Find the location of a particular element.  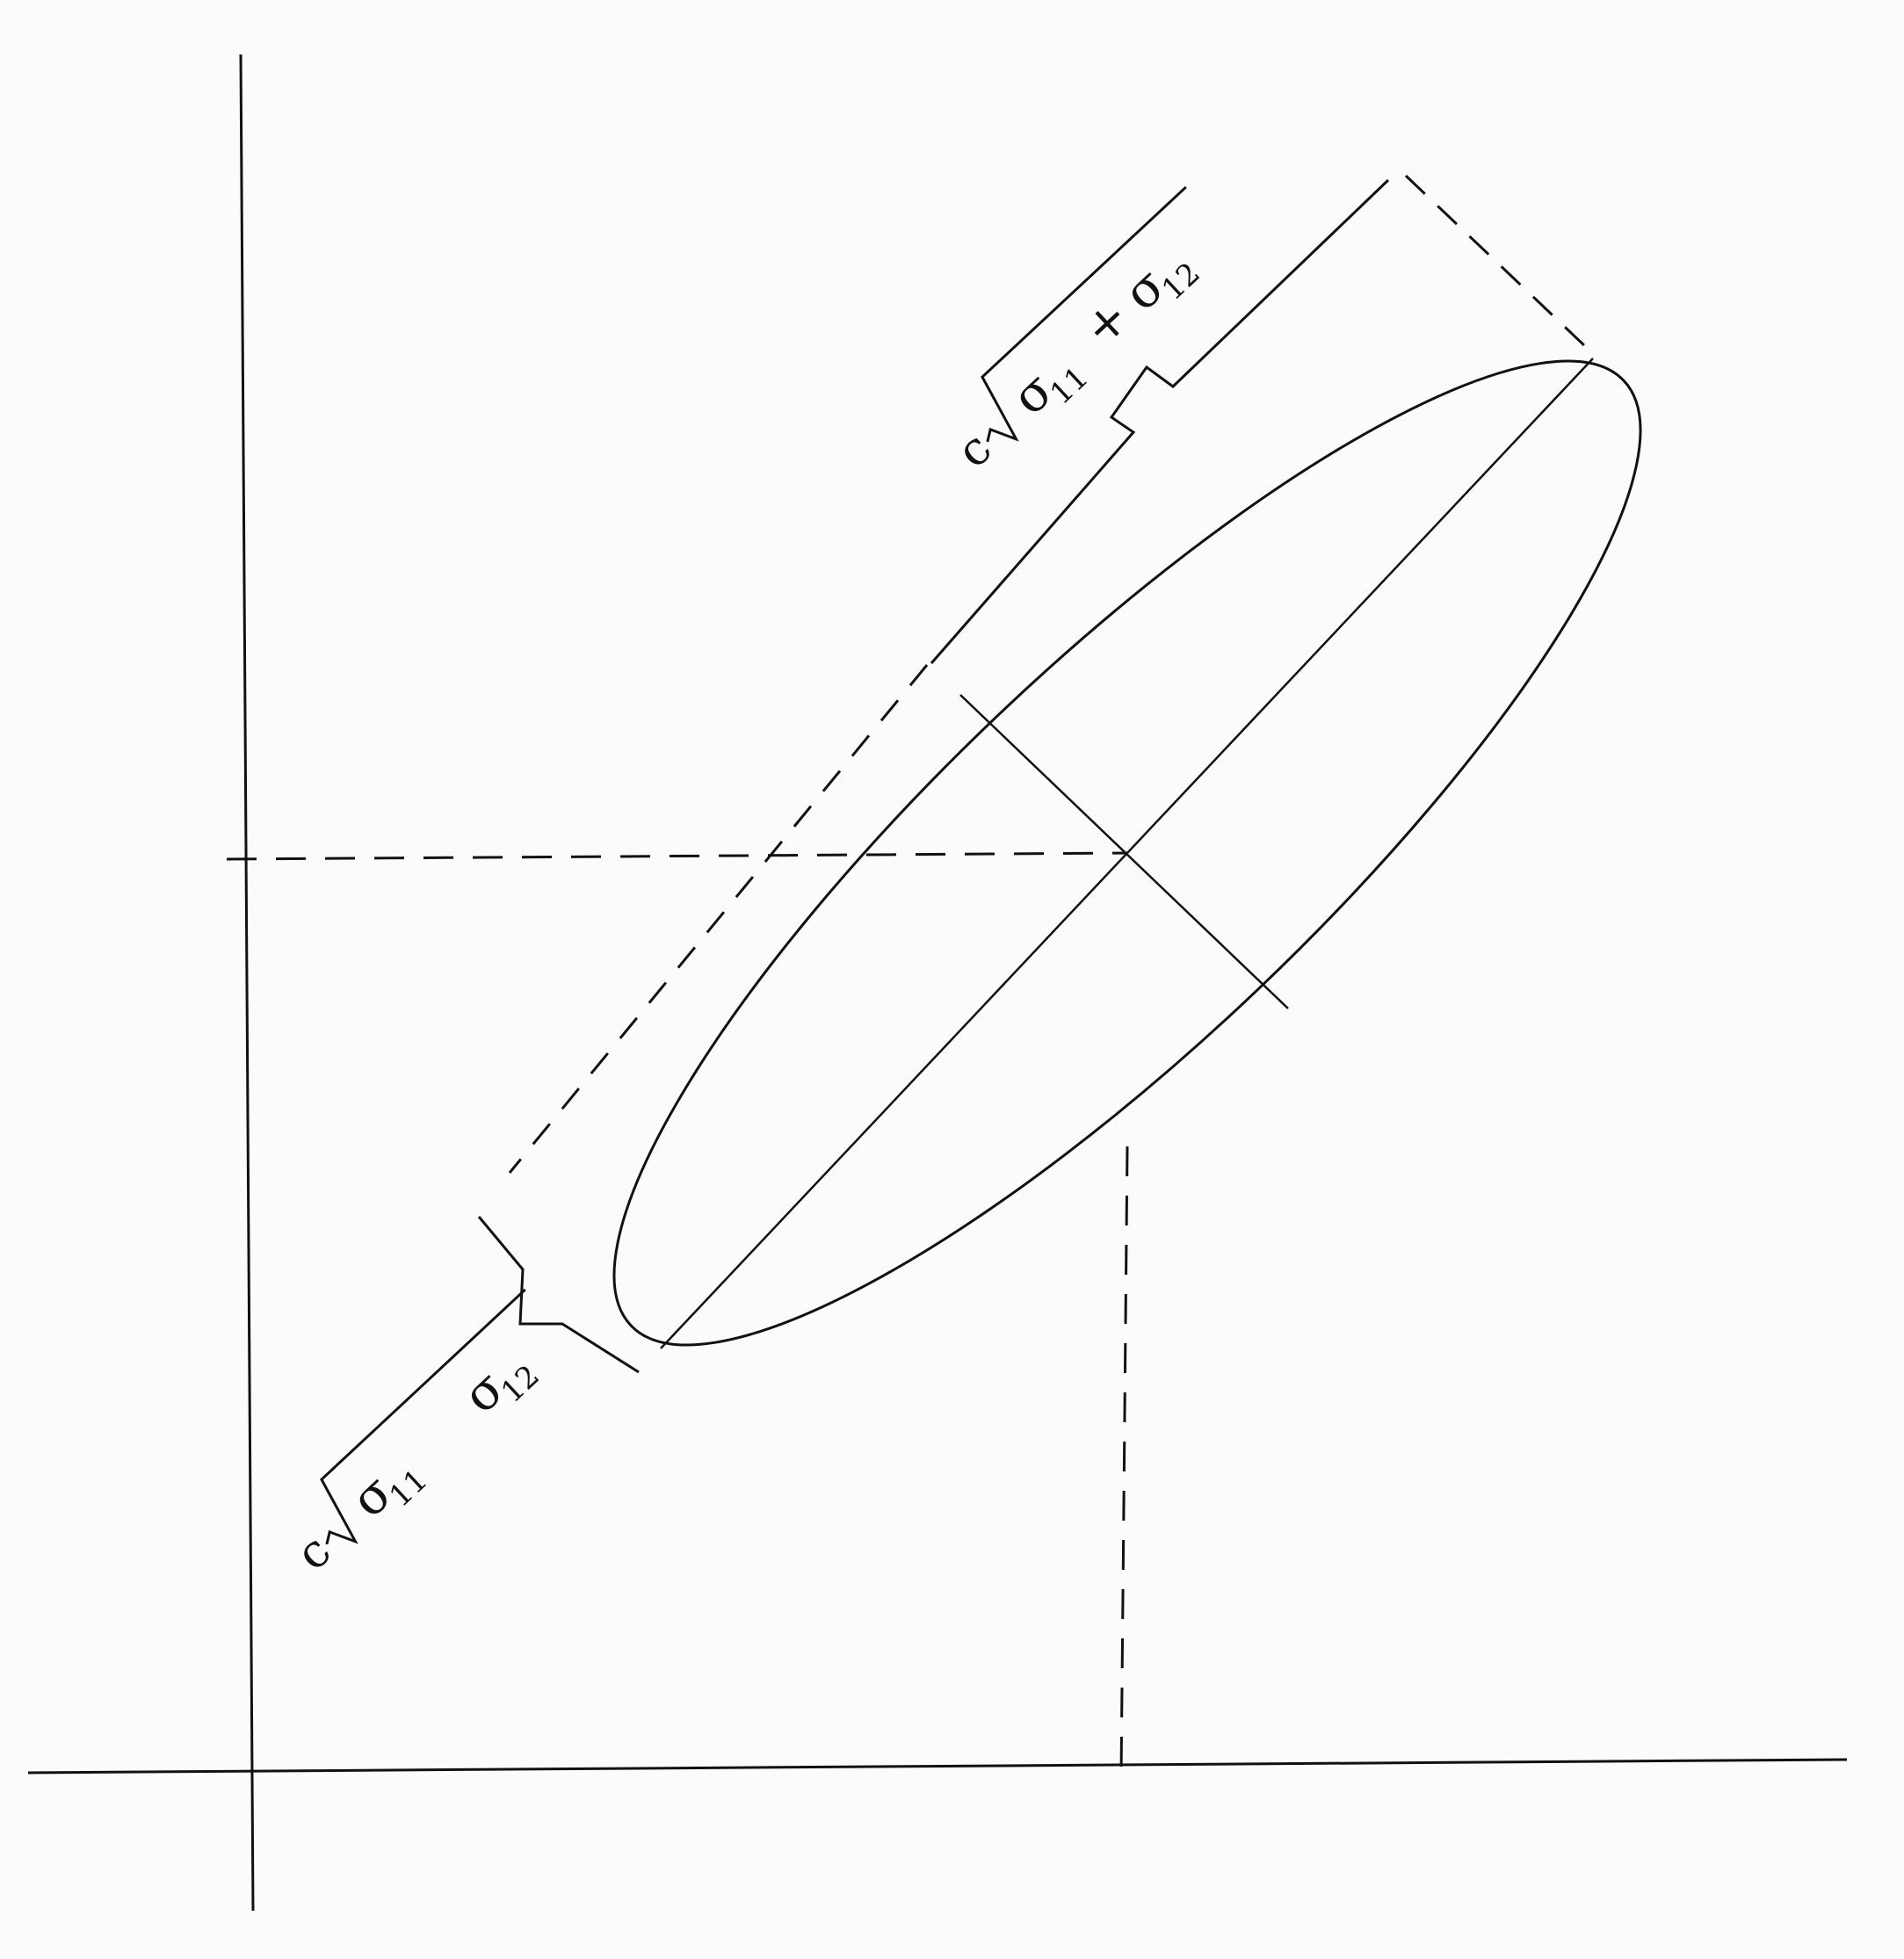

major-label-radical-icon is located at coordinates (1084, 314).